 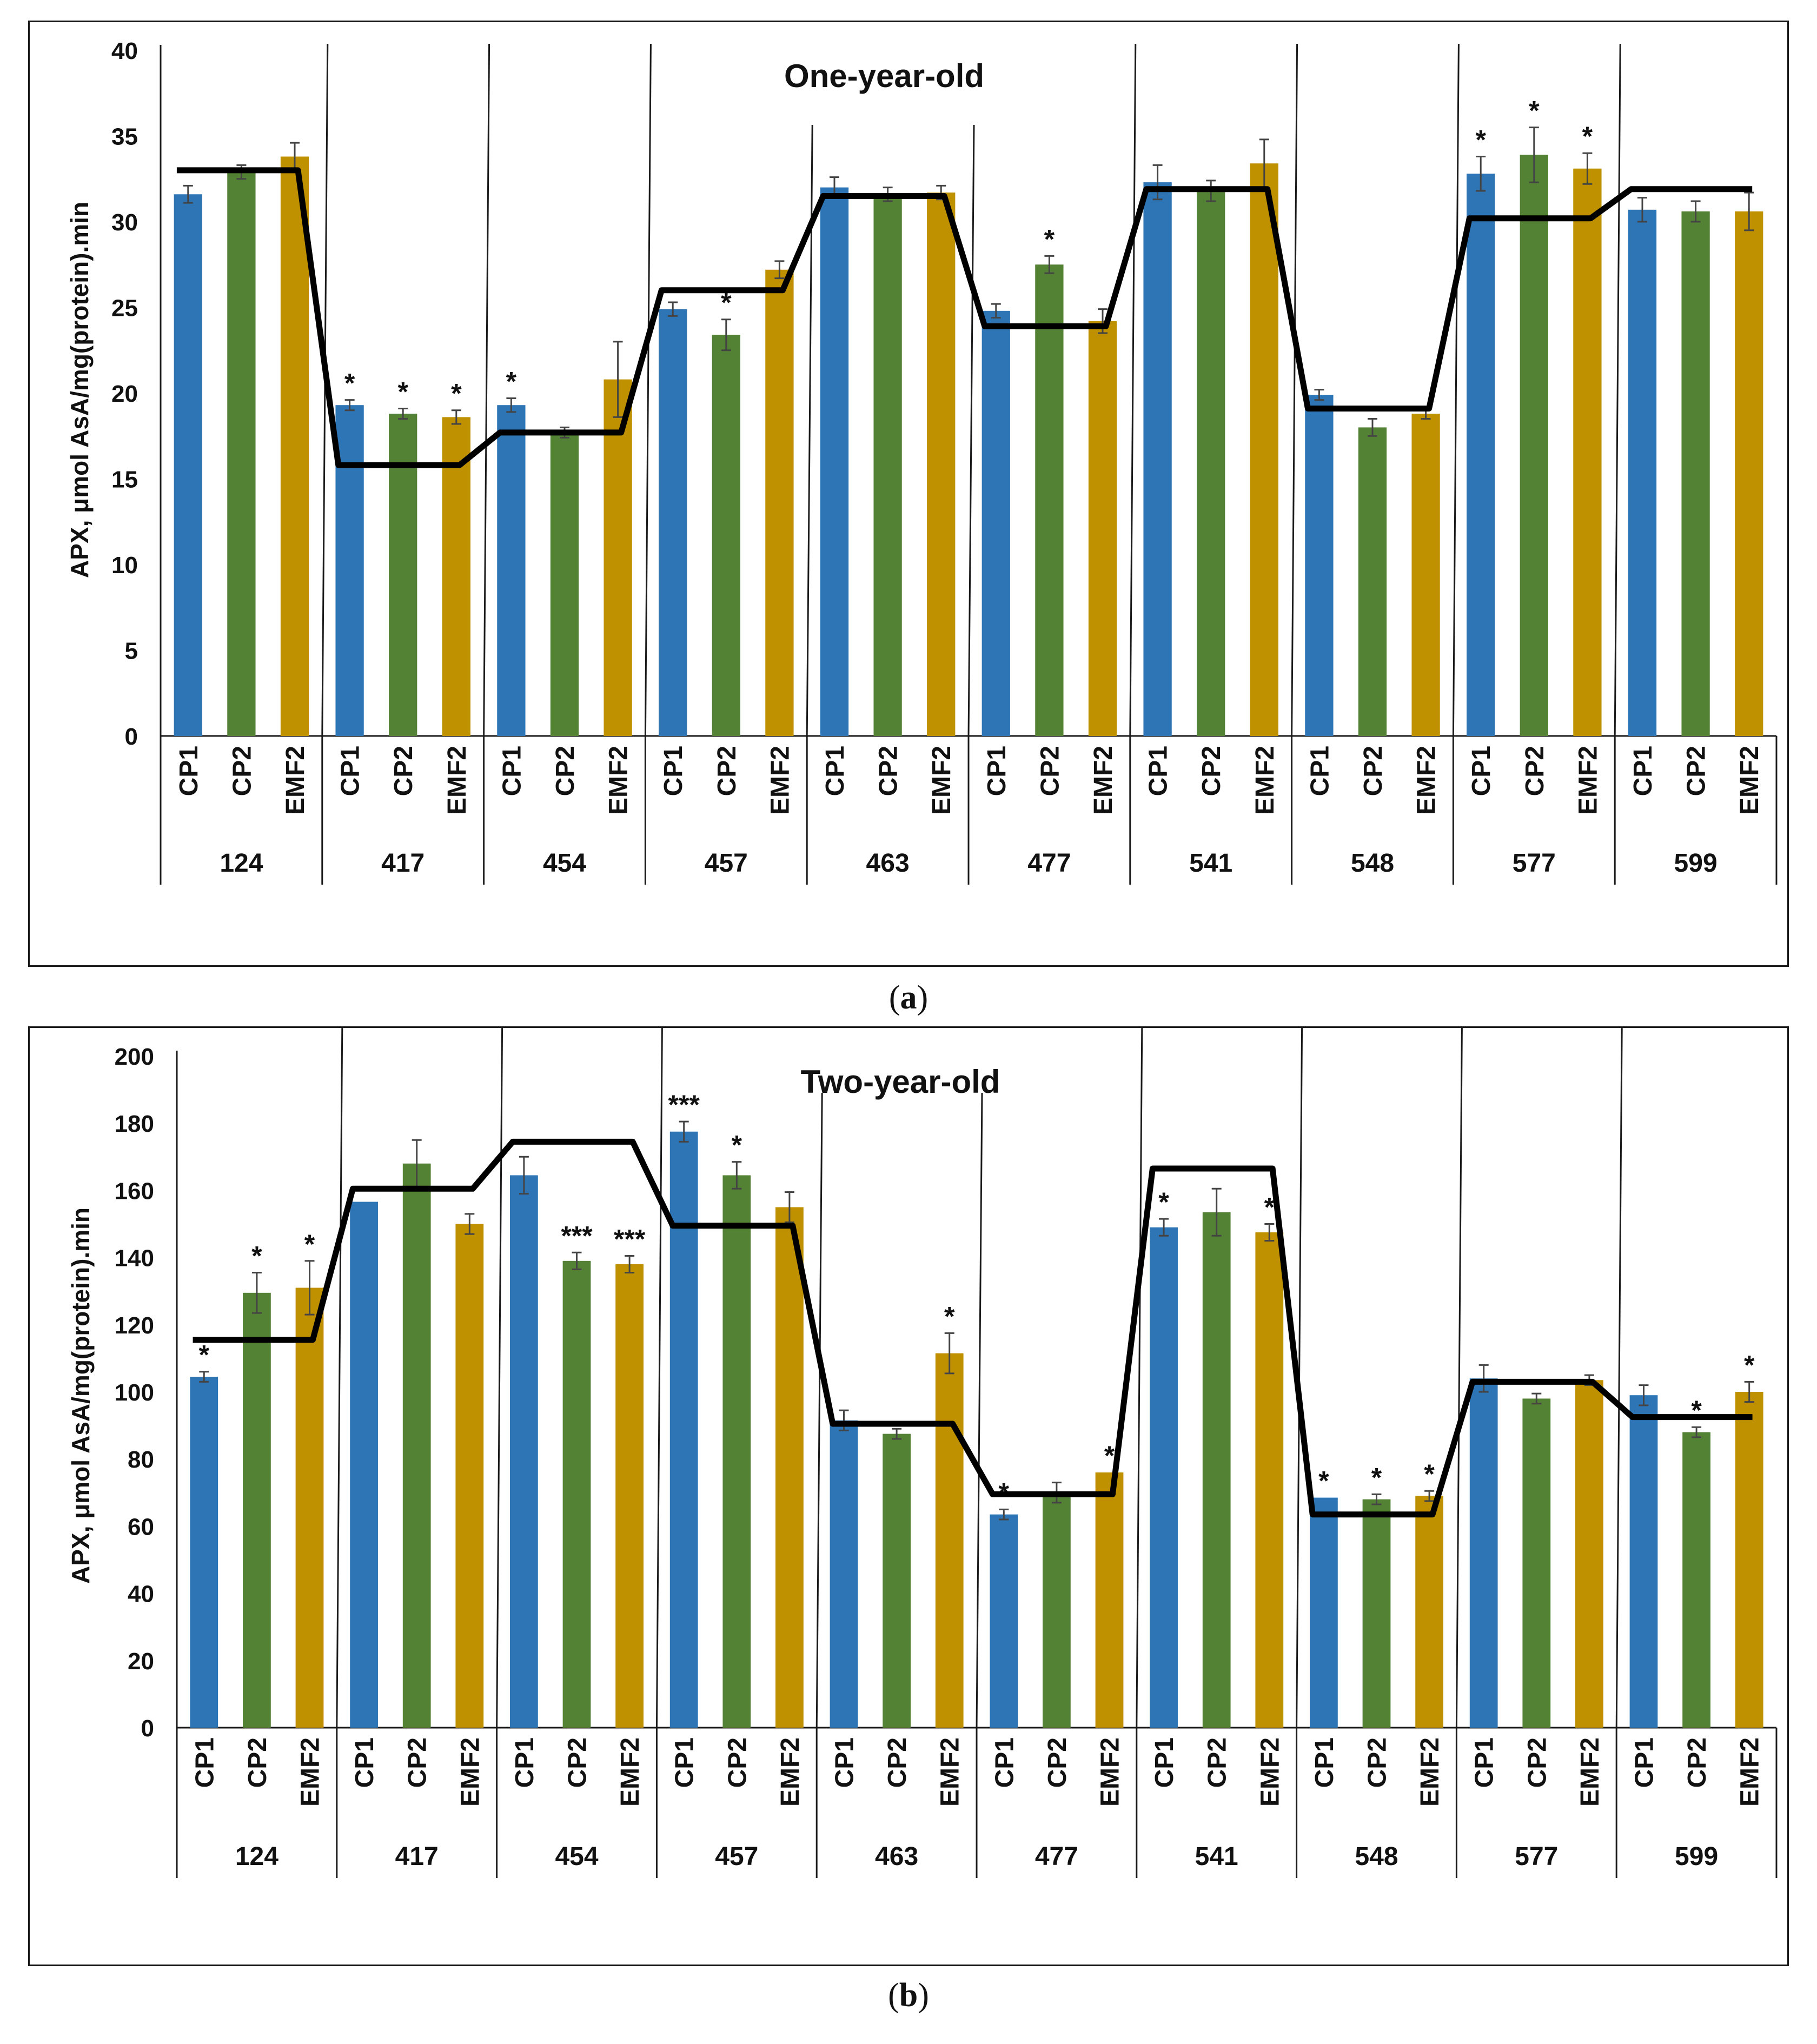 I want to click on mean-line, so click(x=964, y=317).